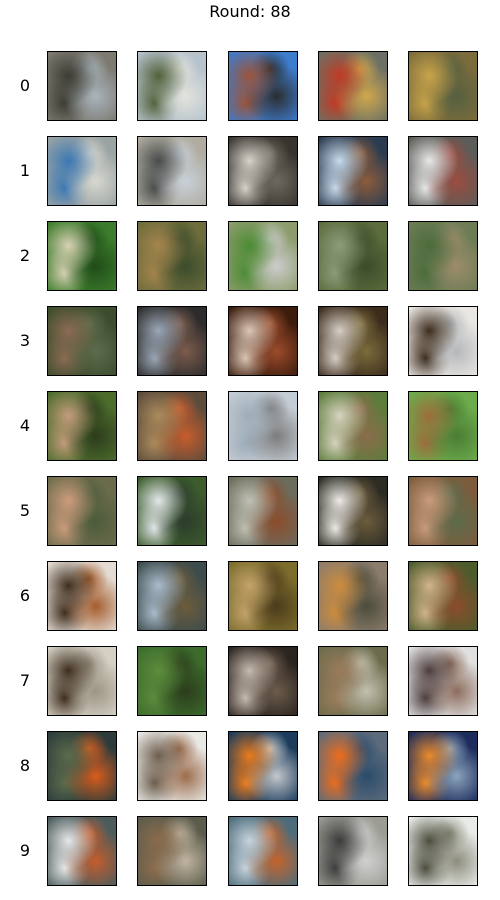 This screenshot has height=900, width=500. What do you see at coordinates (25, 255) in the screenshot?
I see `row-label-2: 2` at bounding box center [25, 255].